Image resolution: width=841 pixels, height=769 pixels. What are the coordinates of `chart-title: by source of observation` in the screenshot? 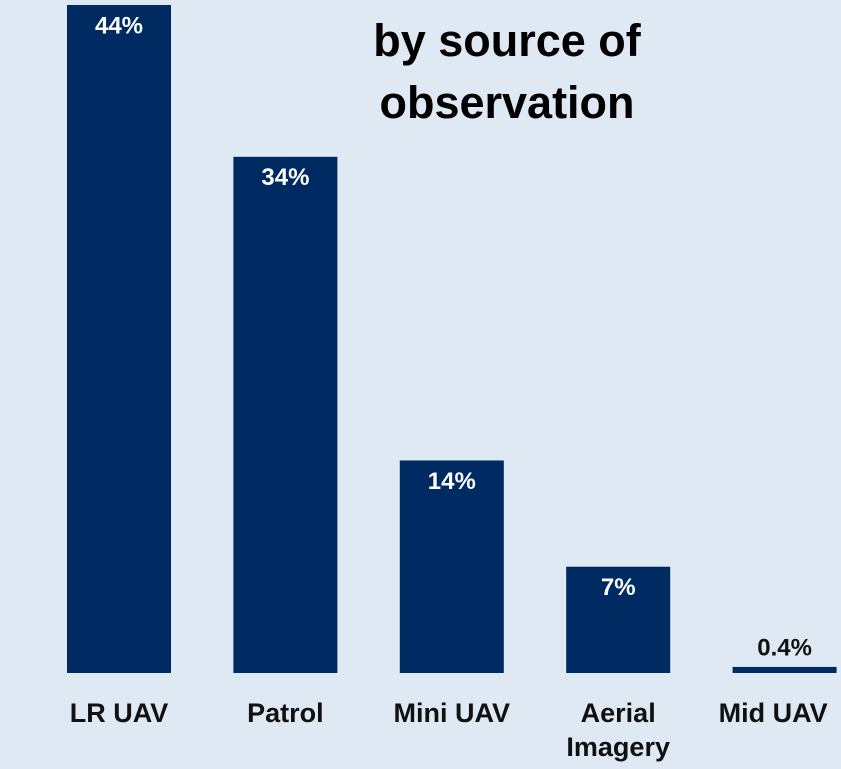 It's located at (507, 71).